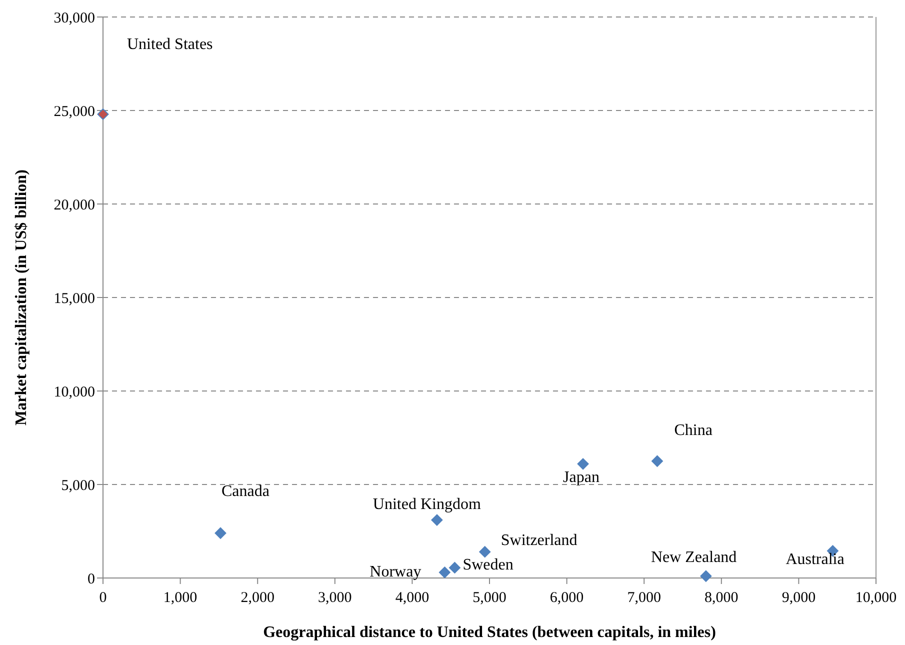 Image resolution: width=905 pixels, height=645 pixels. What do you see at coordinates (74, 112) in the screenshot?
I see `y-tick-label: 25,000` at bounding box center [74, 112].